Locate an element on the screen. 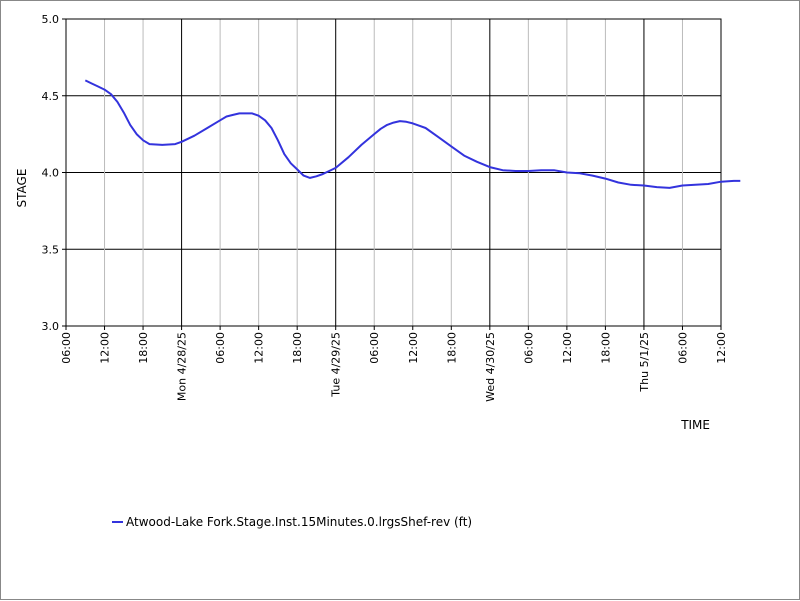  x-tick-label: Wed 4/30/25 is located at coordinates (490, 367).